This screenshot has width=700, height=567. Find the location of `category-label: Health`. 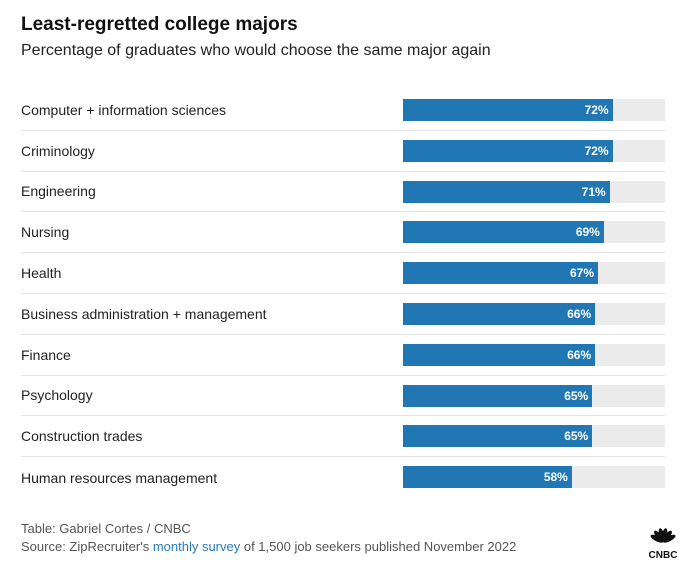

category-label: Health is located at coordinates (41, 273).